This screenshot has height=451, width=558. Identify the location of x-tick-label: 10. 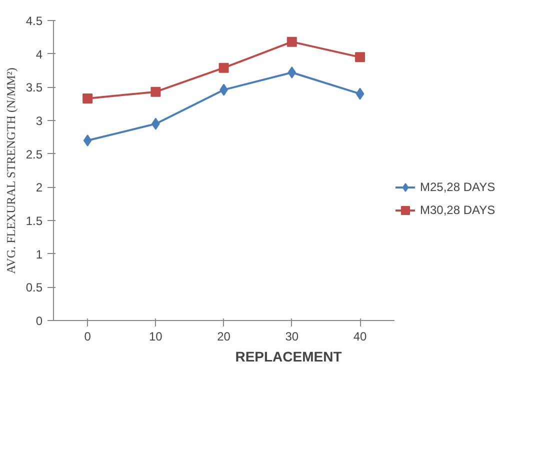
(156, 337).